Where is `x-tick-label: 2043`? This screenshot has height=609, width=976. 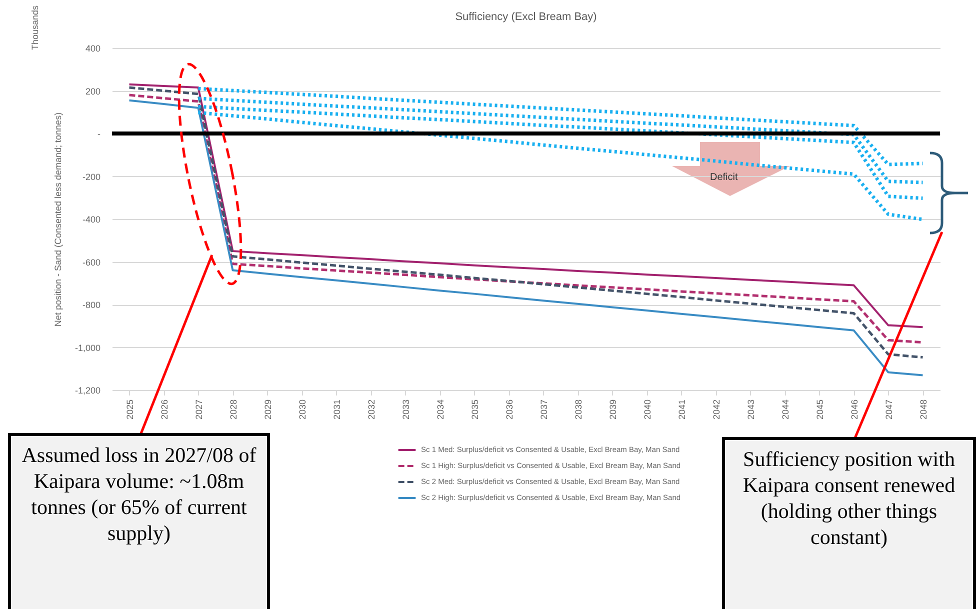 x-tick-label: 2043 is located at coordinates (751, 410).